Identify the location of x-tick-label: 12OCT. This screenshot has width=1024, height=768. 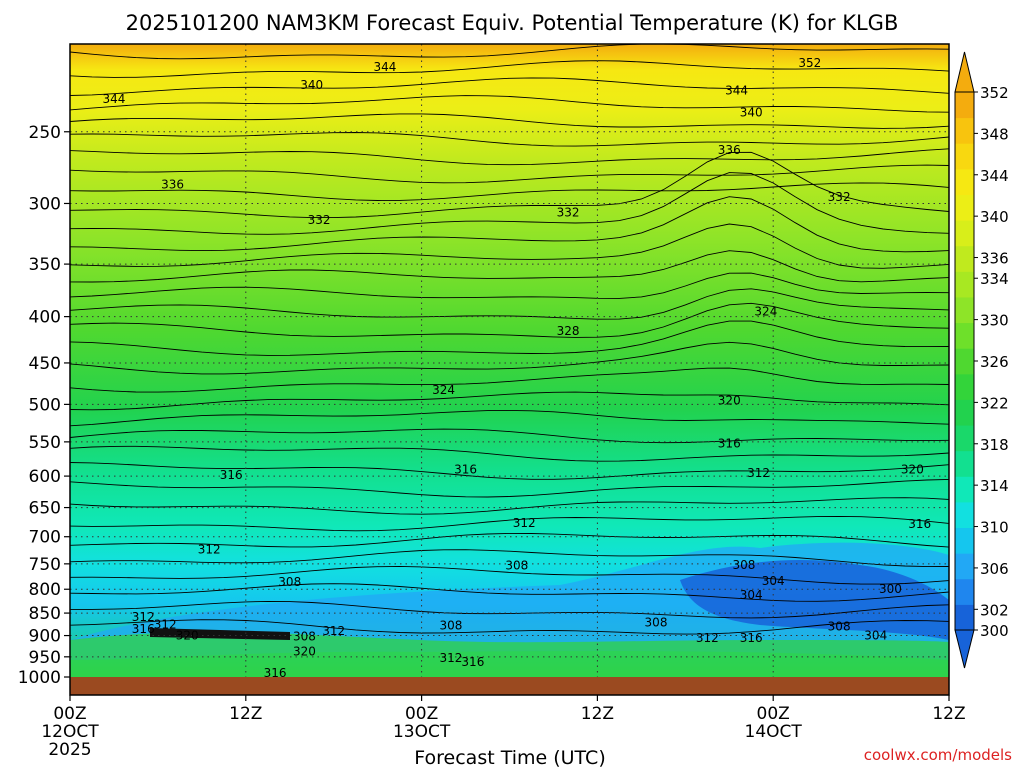
(70, 732).